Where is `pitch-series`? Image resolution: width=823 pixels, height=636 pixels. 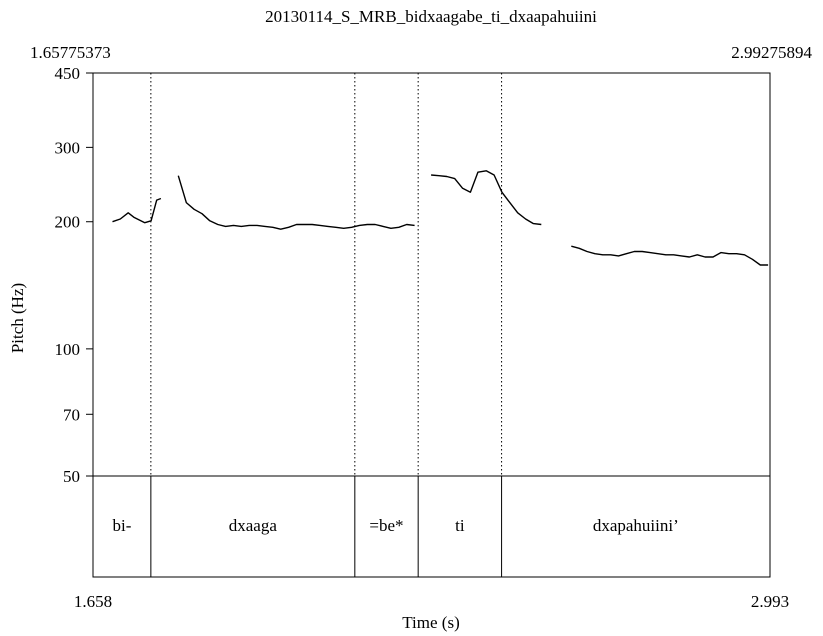 pitch-series is located at coordinates (440, 218).